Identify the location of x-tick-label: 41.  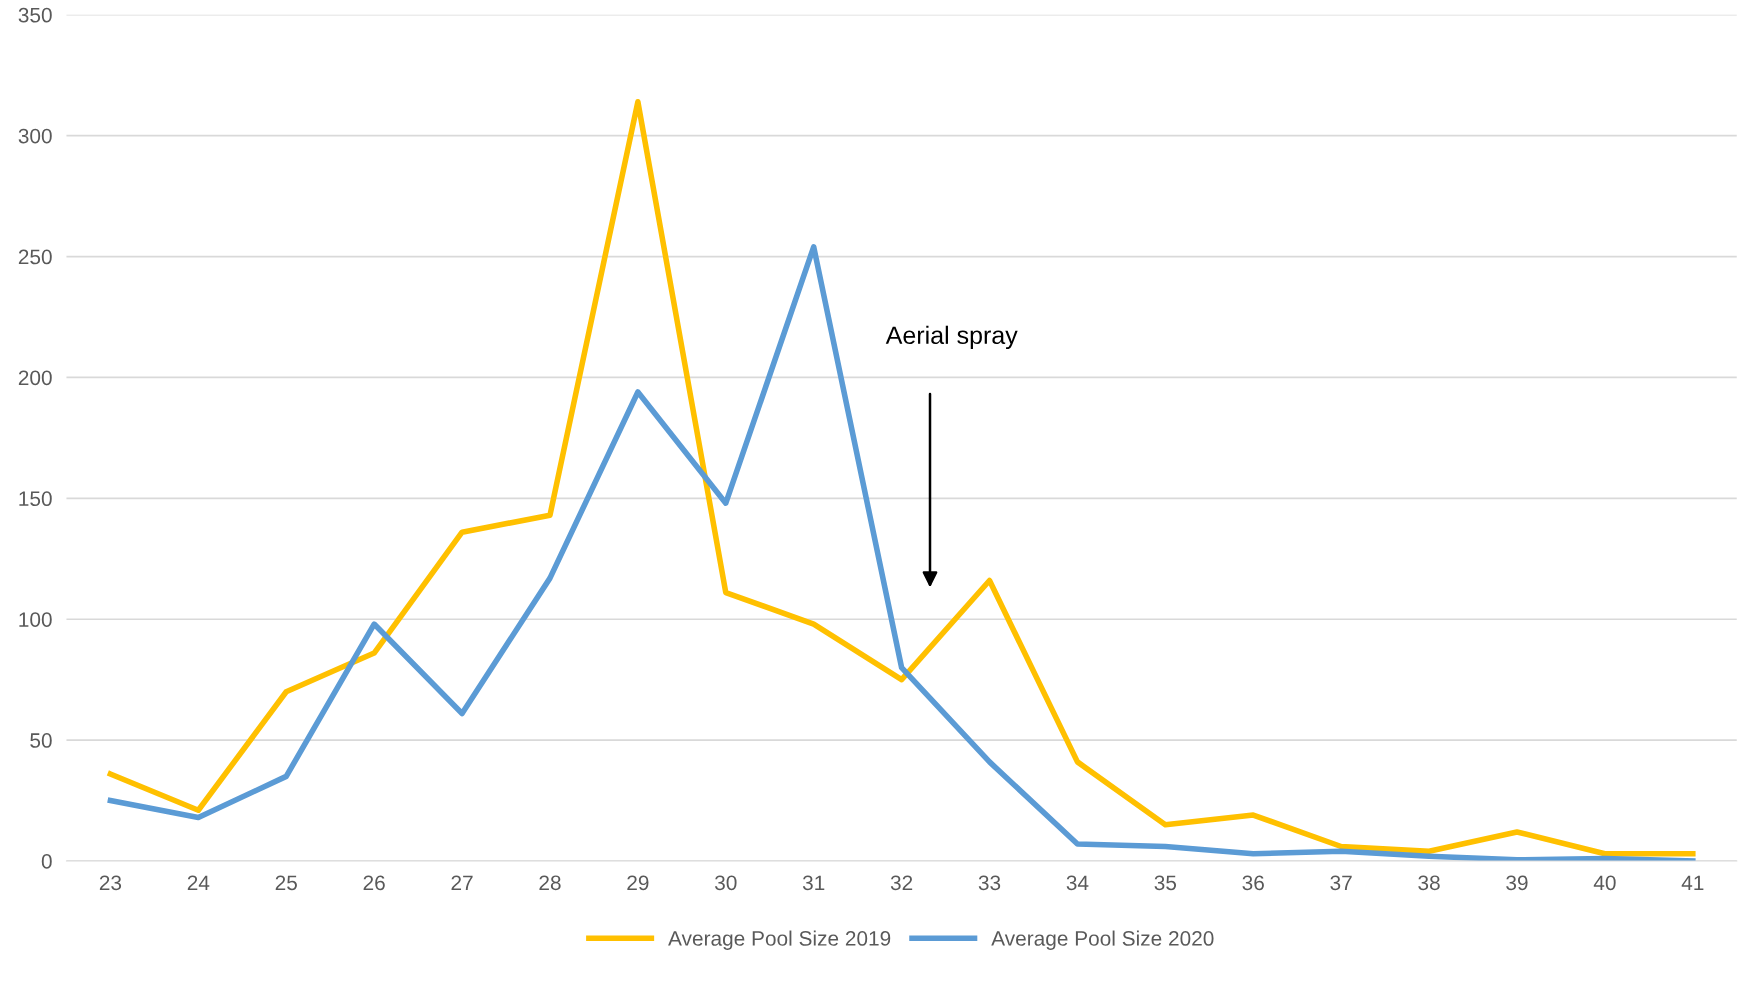
(1692, 882).